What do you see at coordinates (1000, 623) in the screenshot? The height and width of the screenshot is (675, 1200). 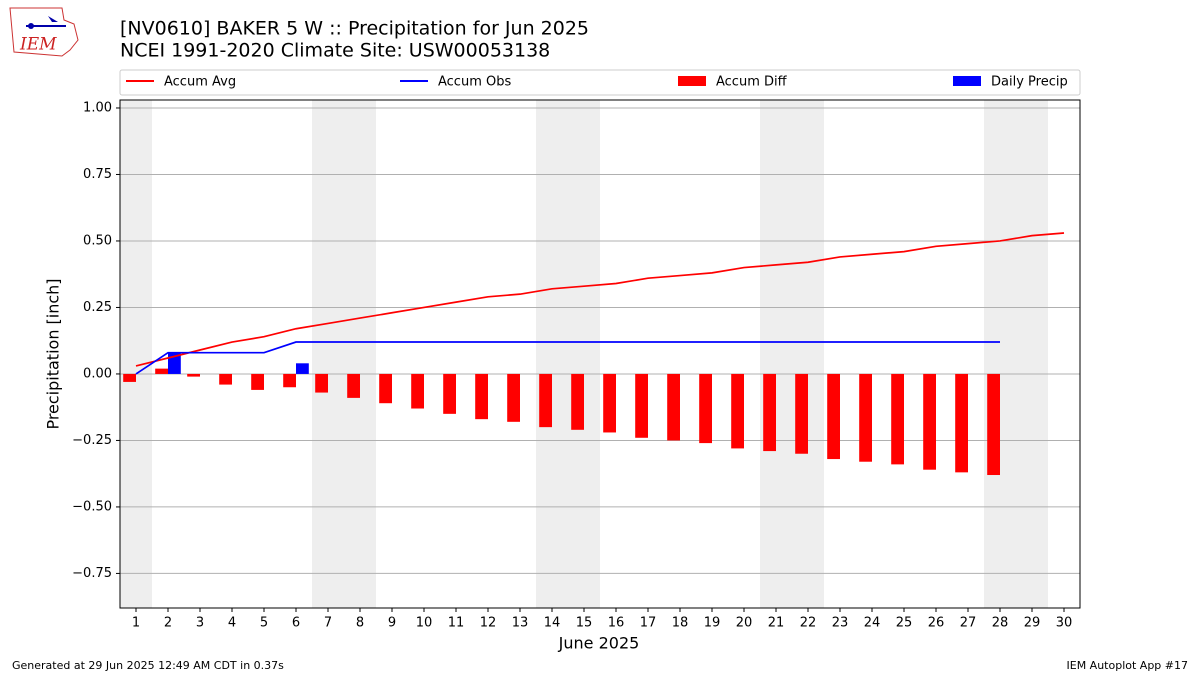 I see `x-tick-label: 28` at bounding box center [1000, 623].